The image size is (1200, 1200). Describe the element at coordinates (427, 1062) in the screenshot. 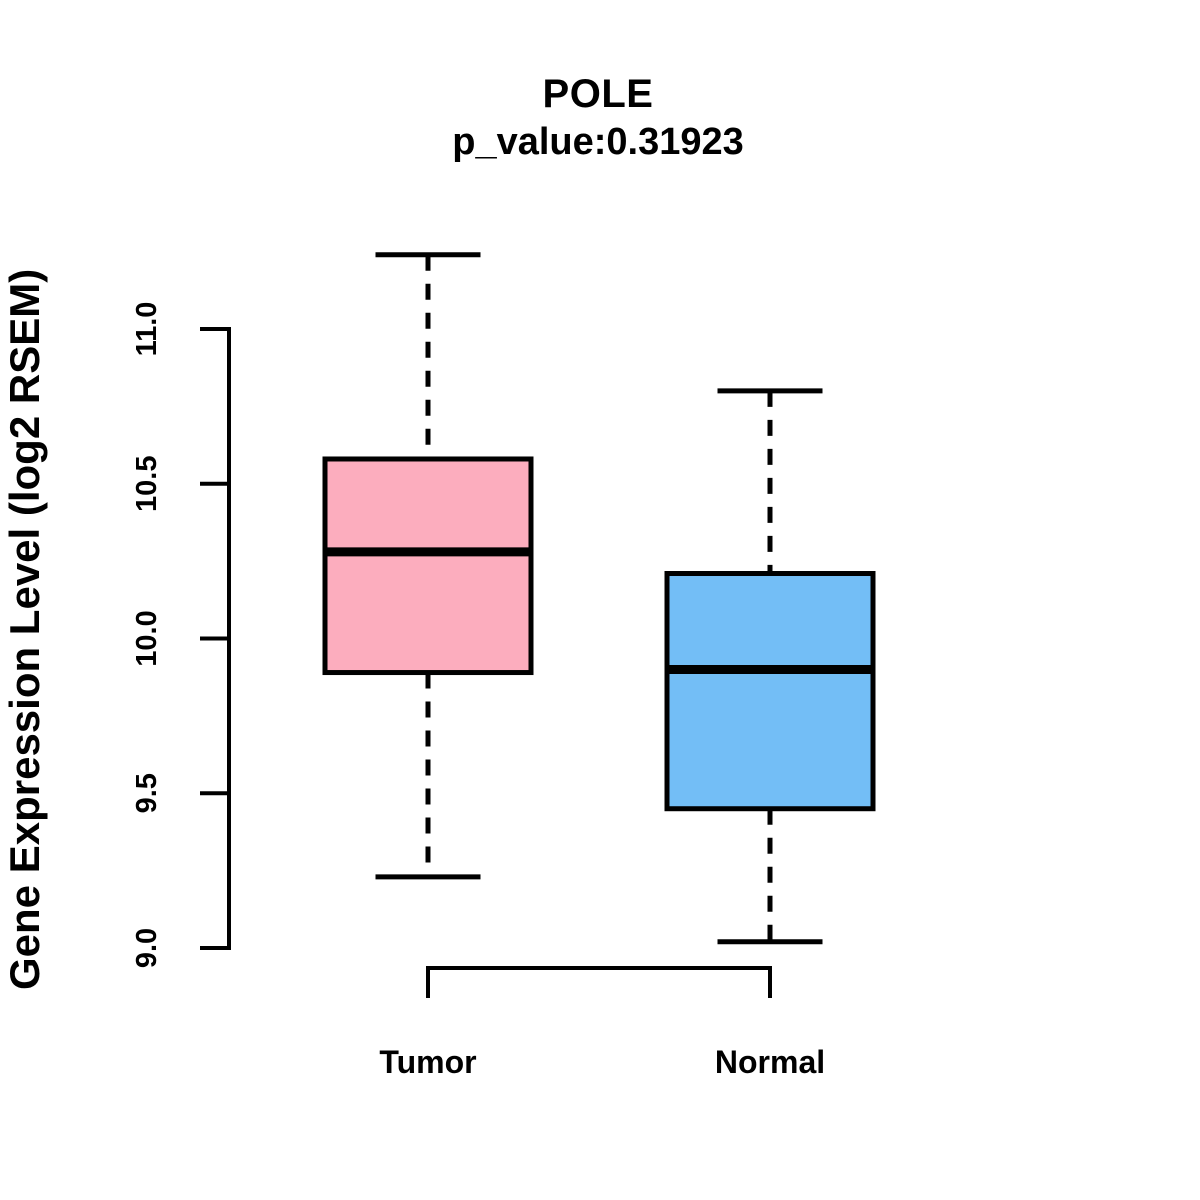

I see `x-tick-label-tumor: Tumor` at that location.